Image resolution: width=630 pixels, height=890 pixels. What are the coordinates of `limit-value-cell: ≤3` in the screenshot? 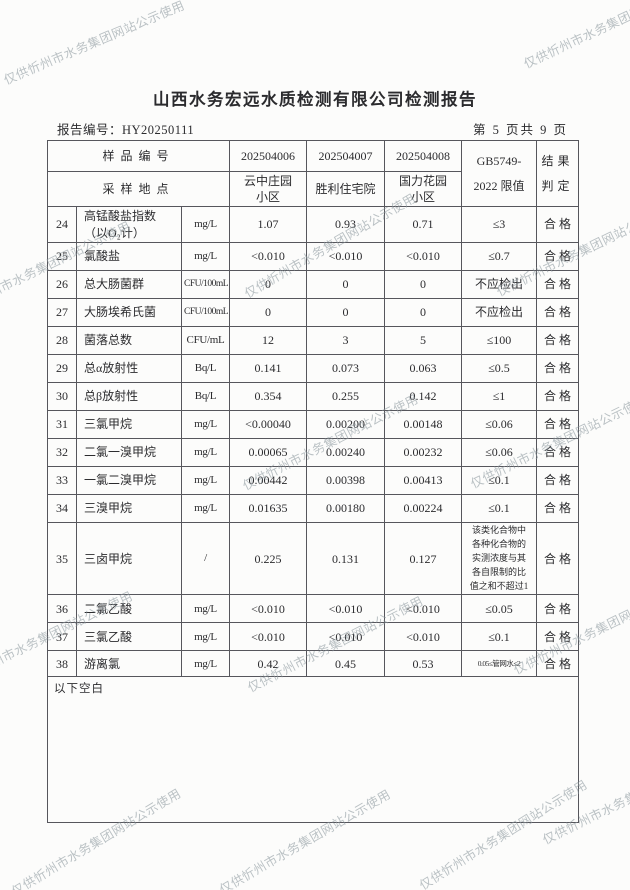 It's located at (499, 224).